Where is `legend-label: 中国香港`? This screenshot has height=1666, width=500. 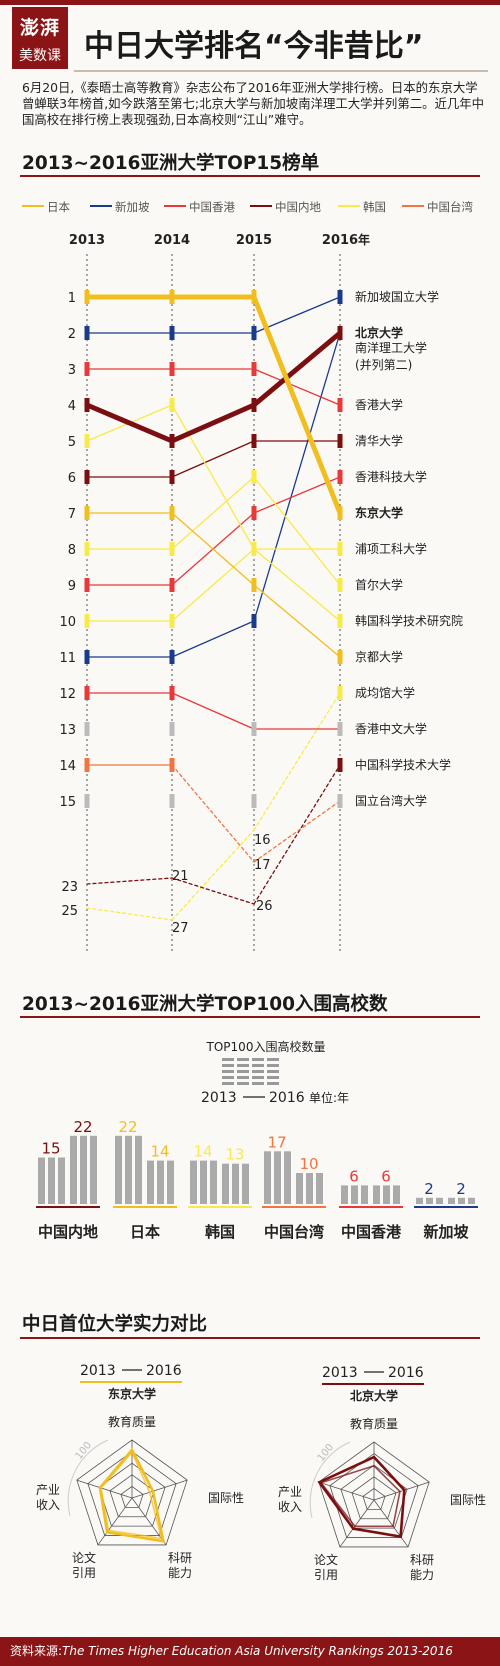
legend-label: 中国香港 is located at coordinates (212, 207).